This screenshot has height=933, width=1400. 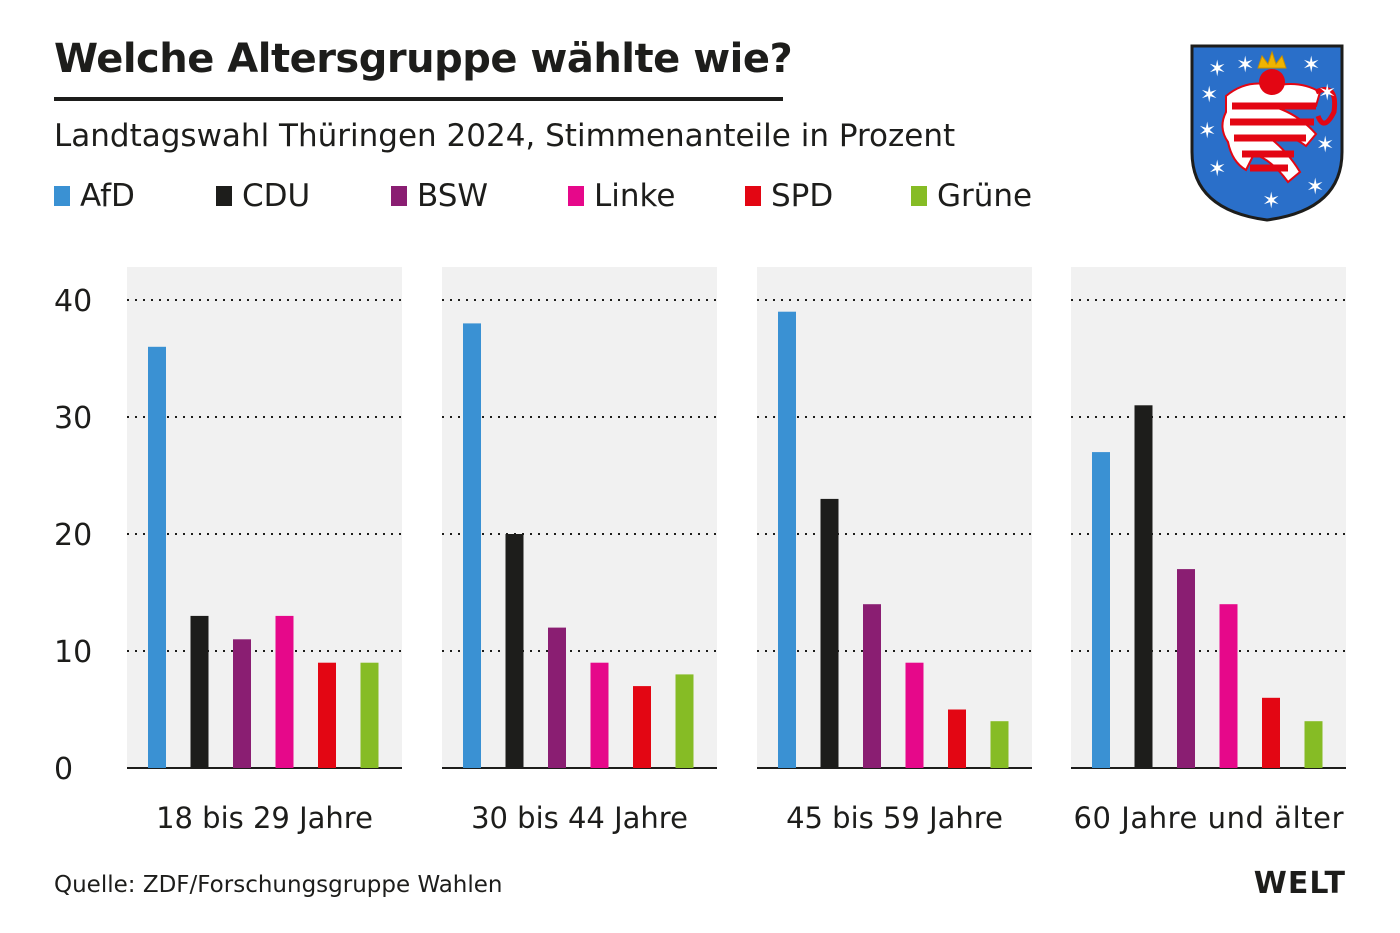 I want to click on legend-swatch-gruene, so click(x=919, y=196).